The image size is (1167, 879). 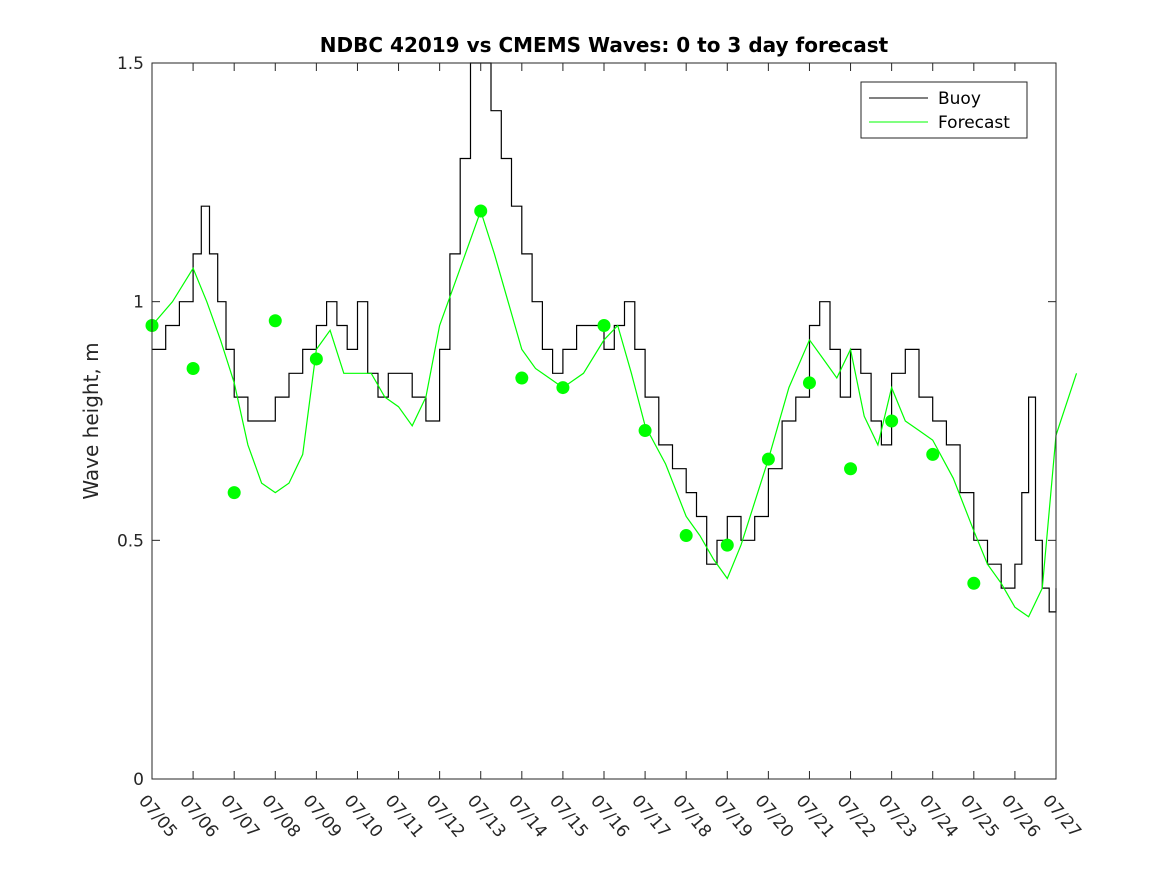 What do you see at coordinates (974, 123) in the screenshot?
I see `legend-label-forecast: Forecast` at bounding box center [974, 123].